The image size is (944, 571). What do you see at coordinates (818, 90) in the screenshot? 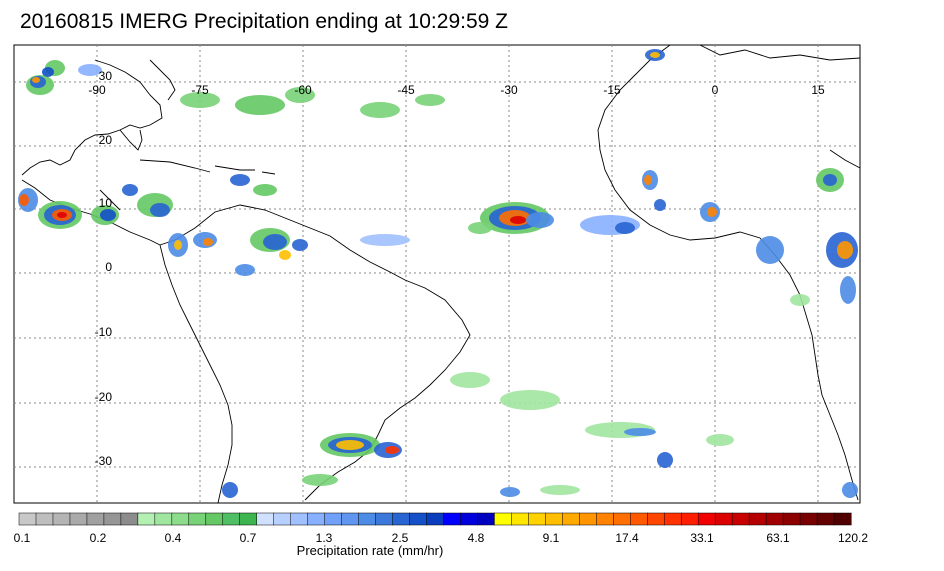
I see `lon-label: 15` at bounding box center [818, 90].